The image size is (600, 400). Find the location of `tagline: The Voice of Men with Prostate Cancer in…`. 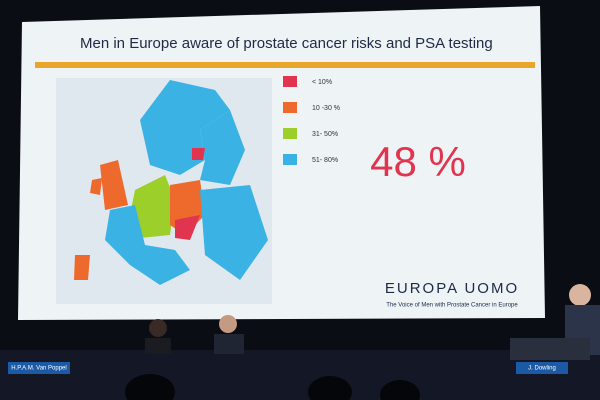

tagline: The Voice of Men with Prostate Cancer in… is located at coordinates (452, 306).